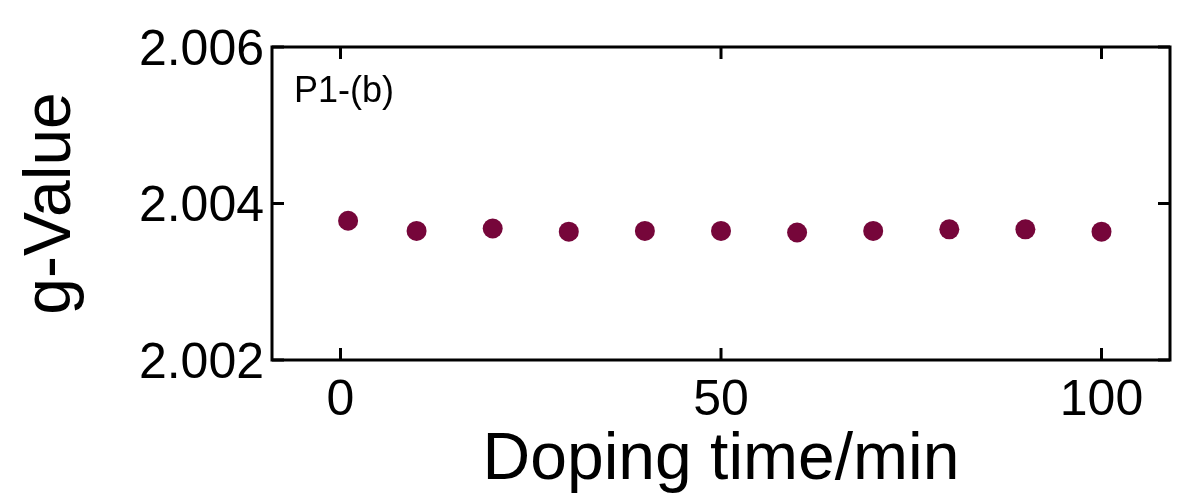 The height and width of the screenshot is (501, 1185). What do you see at coordinates (201, 204) in the screenshot?
I see `y-tick-label: 2.004` at bounding box center [201, 204].